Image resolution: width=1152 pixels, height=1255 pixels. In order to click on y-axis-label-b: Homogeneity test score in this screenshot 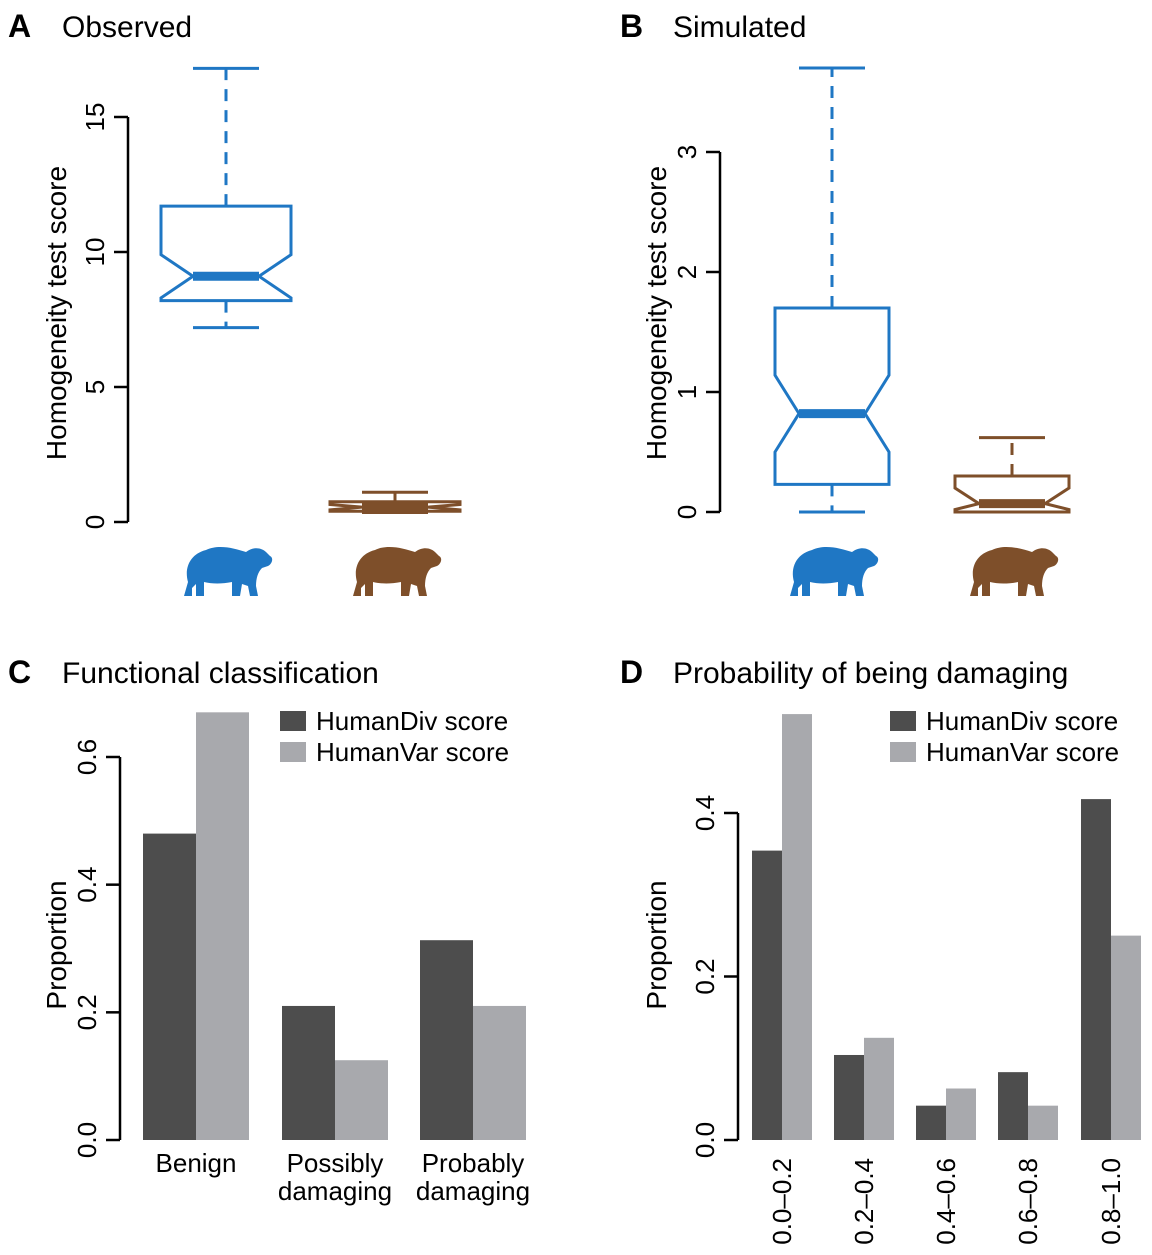, I will do `click(656, 313)`.